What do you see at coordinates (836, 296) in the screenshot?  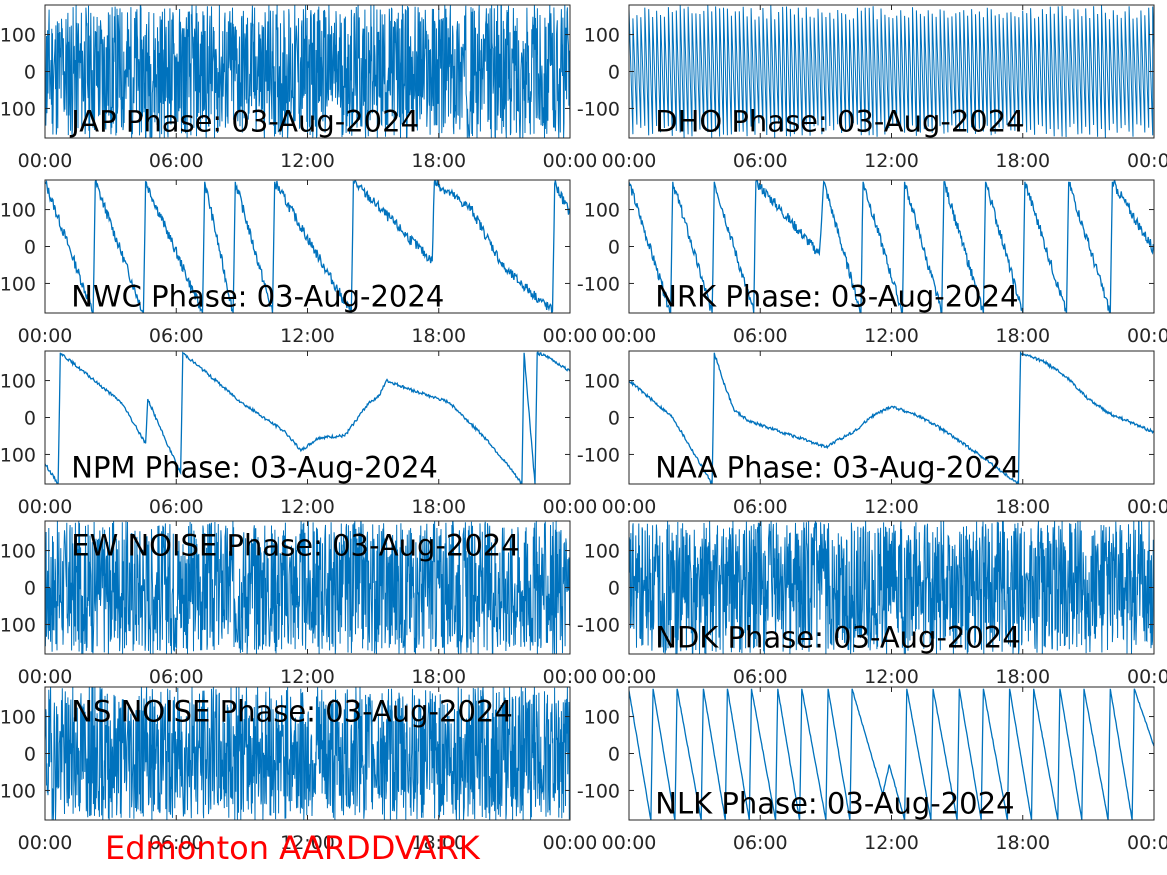 I see `panel-title: NRK Phase: 03-Aug-2024` at bounding box center [836, 296].